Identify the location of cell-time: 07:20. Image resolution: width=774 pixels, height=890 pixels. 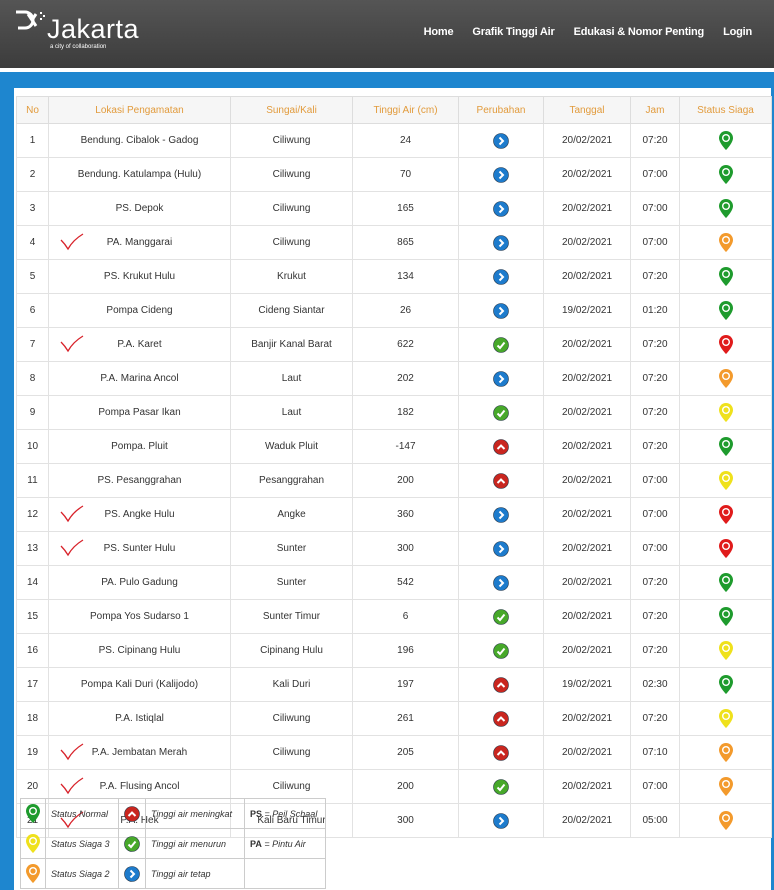
(655, 650).